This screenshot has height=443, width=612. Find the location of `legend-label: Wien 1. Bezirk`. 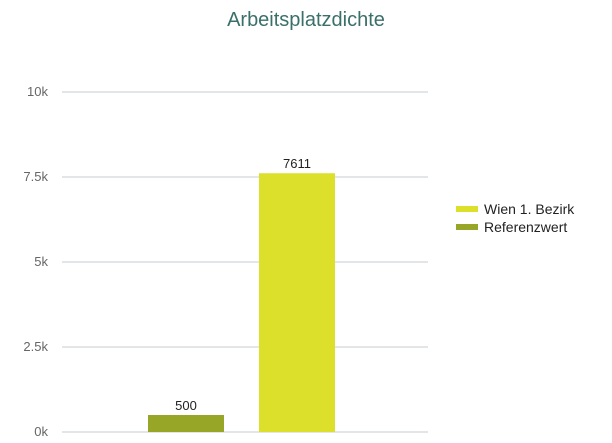

legend-label: Wien 1. Bezirk is located at coordinates (529, 209).